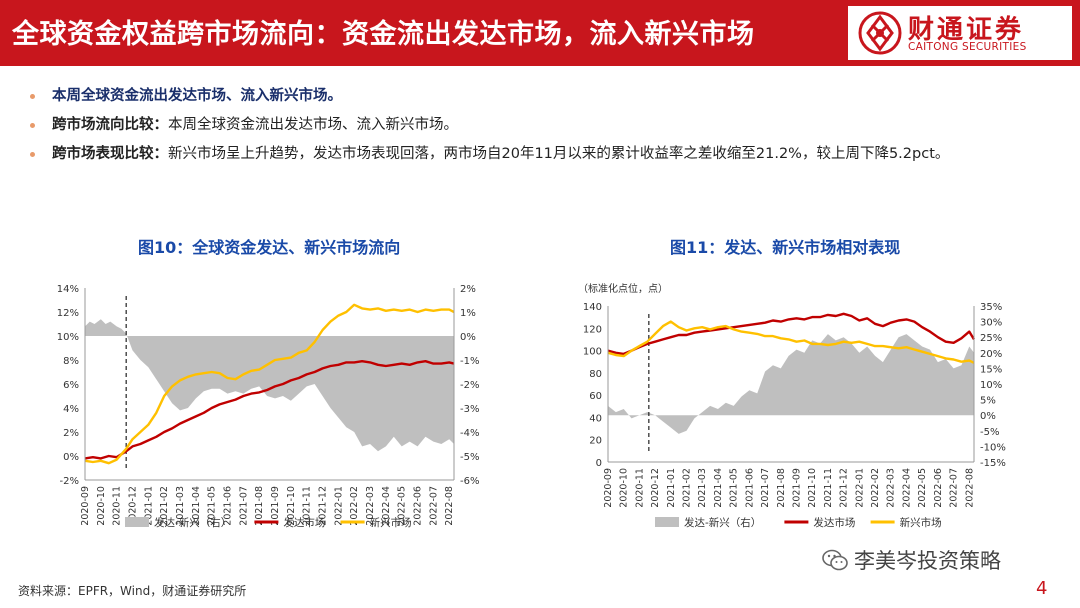  Describe the element at coordinates (991, 385) in the screenshot. I see `y-right-tick-label: 10%` at that location.